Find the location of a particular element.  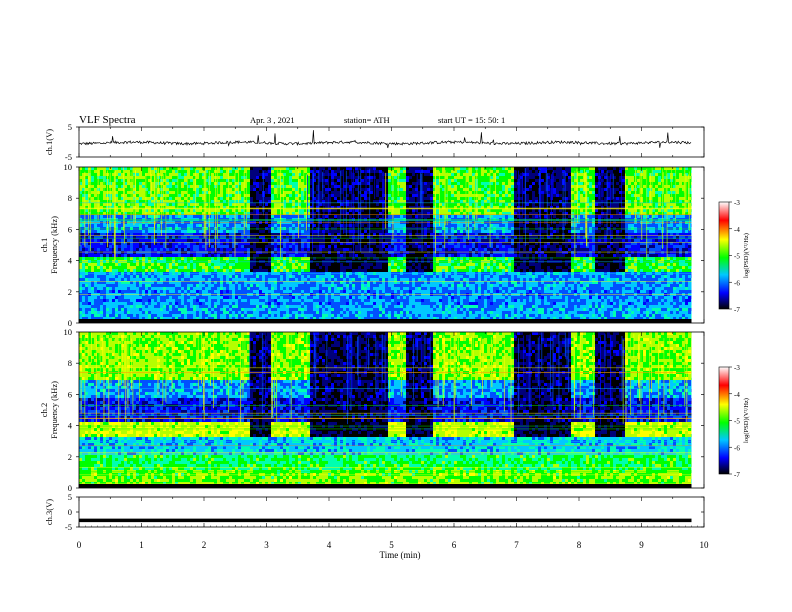

start-time-label: start UT = 15: 50: 1 is located at coordinates (471, 120).